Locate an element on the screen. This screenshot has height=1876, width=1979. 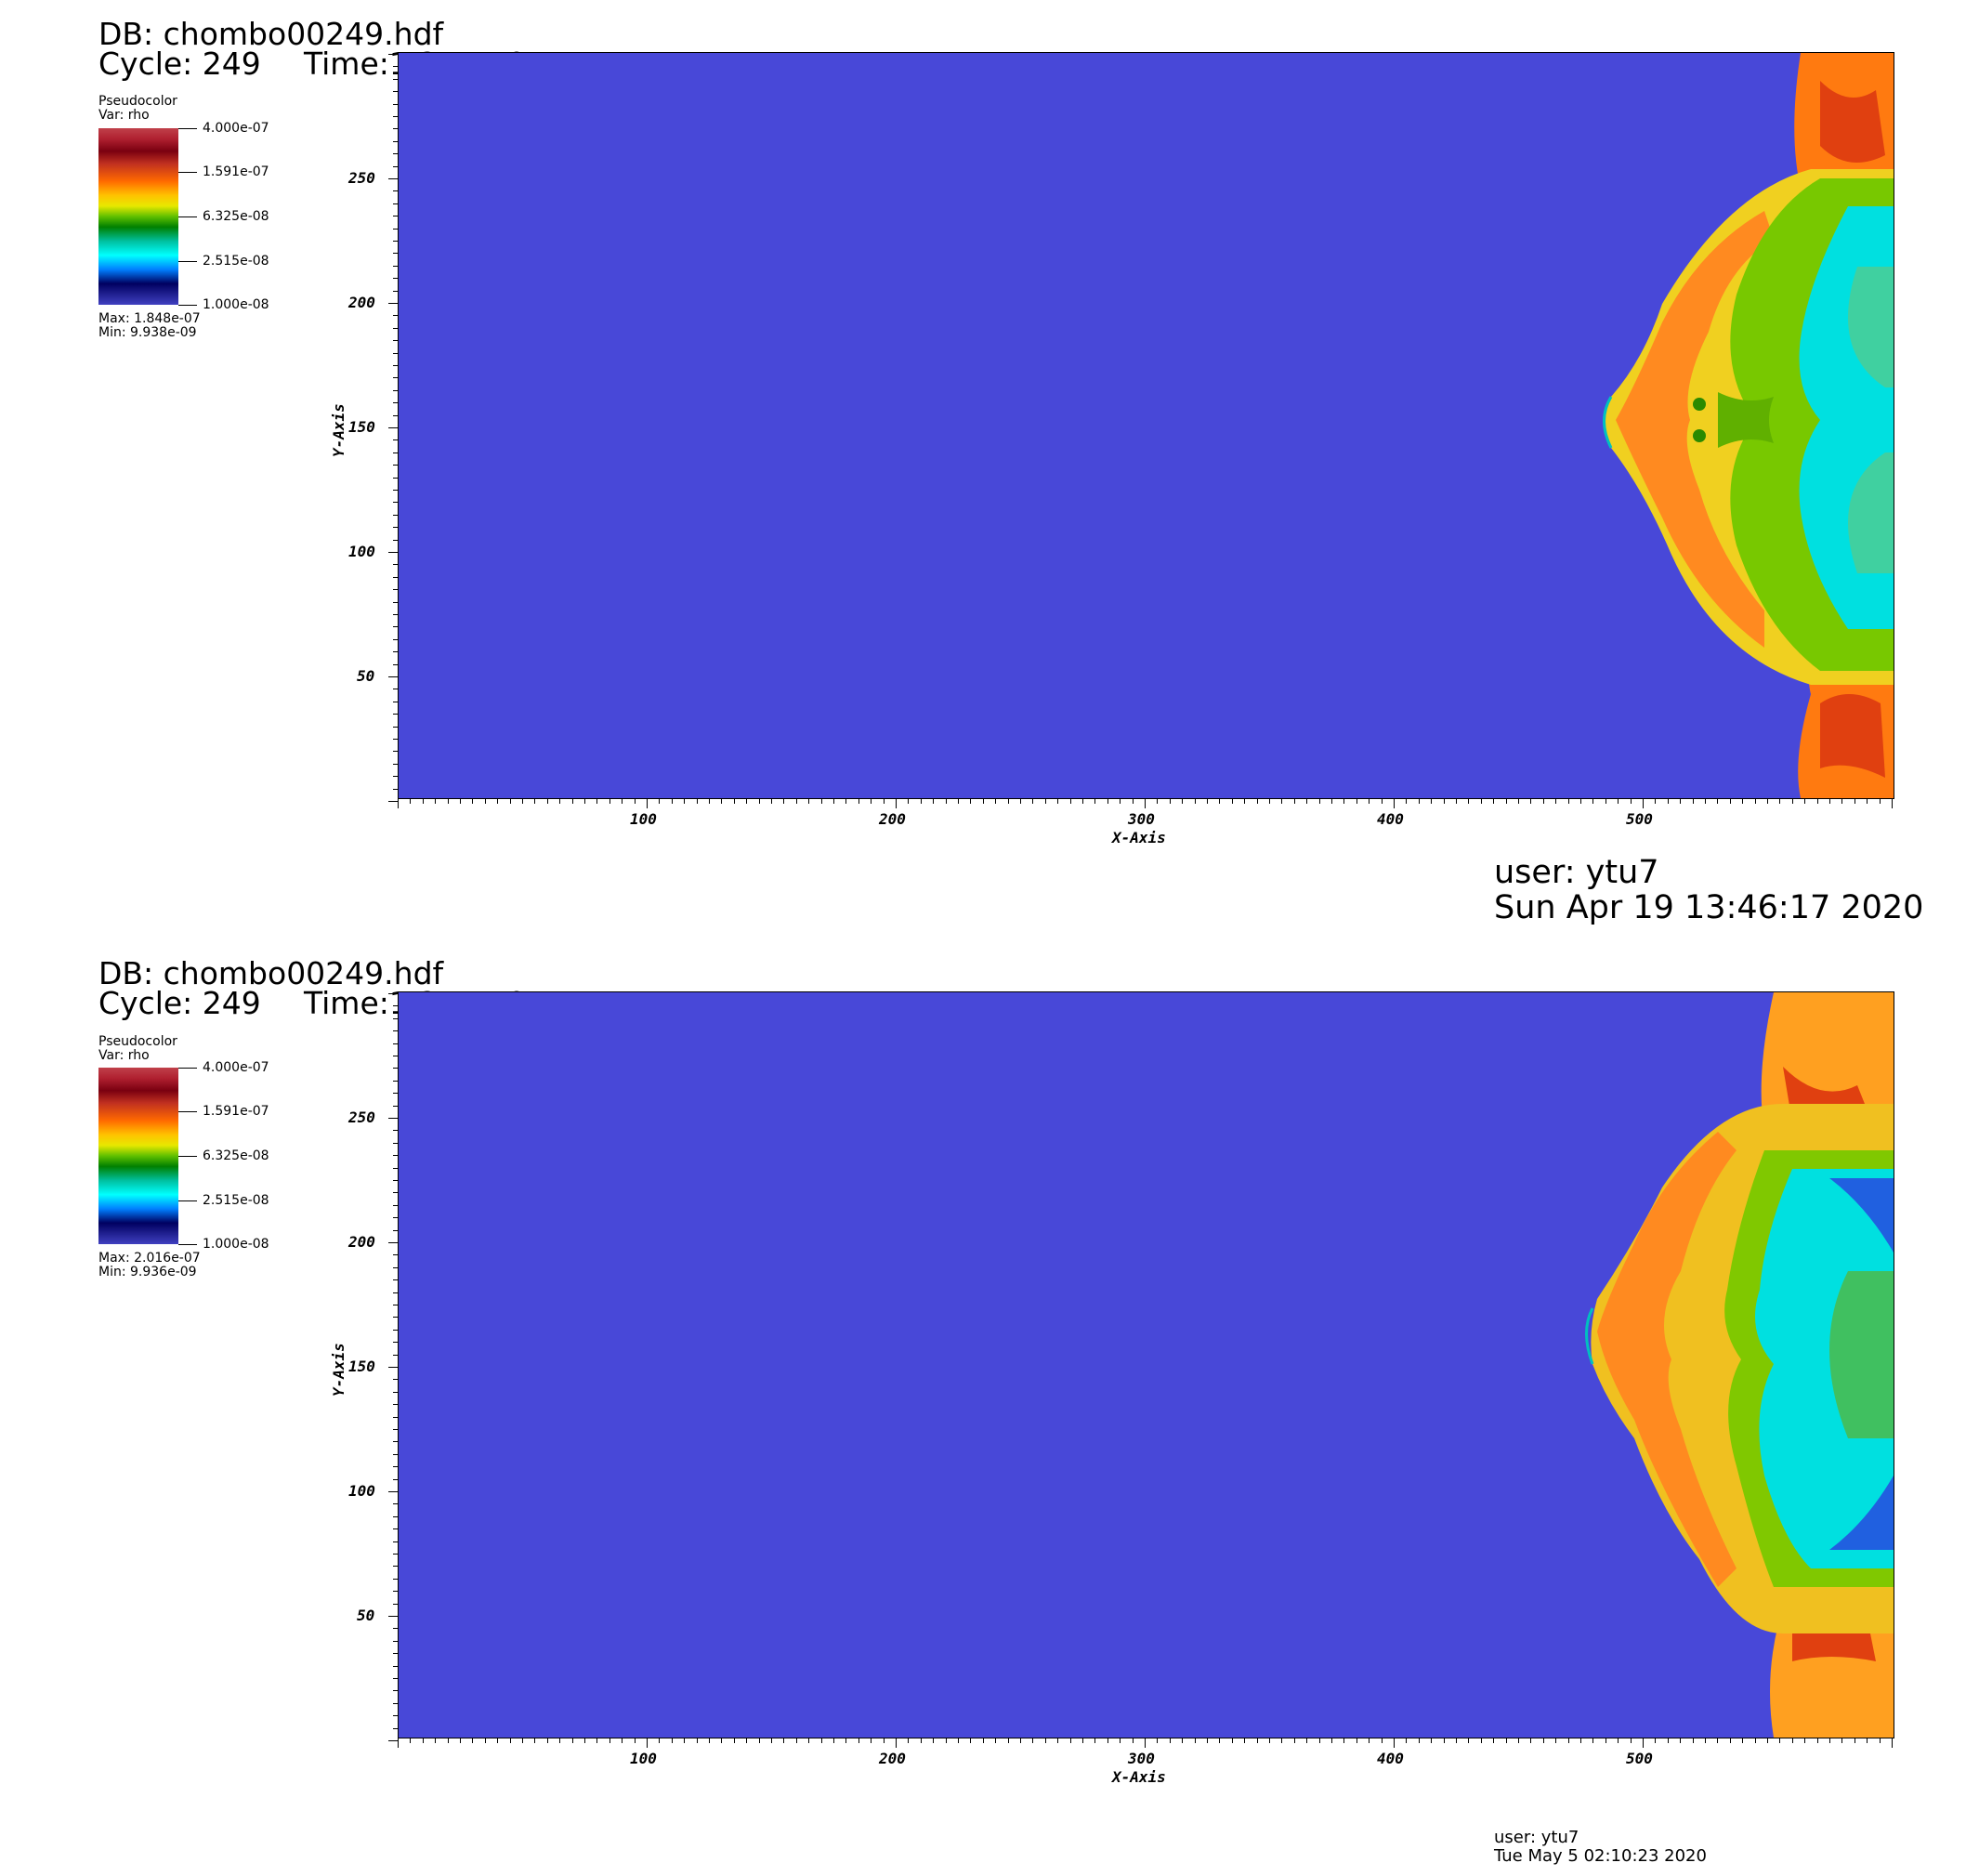
legend-min: Min: 9.938e-09 is located at coordinates (147, 332).